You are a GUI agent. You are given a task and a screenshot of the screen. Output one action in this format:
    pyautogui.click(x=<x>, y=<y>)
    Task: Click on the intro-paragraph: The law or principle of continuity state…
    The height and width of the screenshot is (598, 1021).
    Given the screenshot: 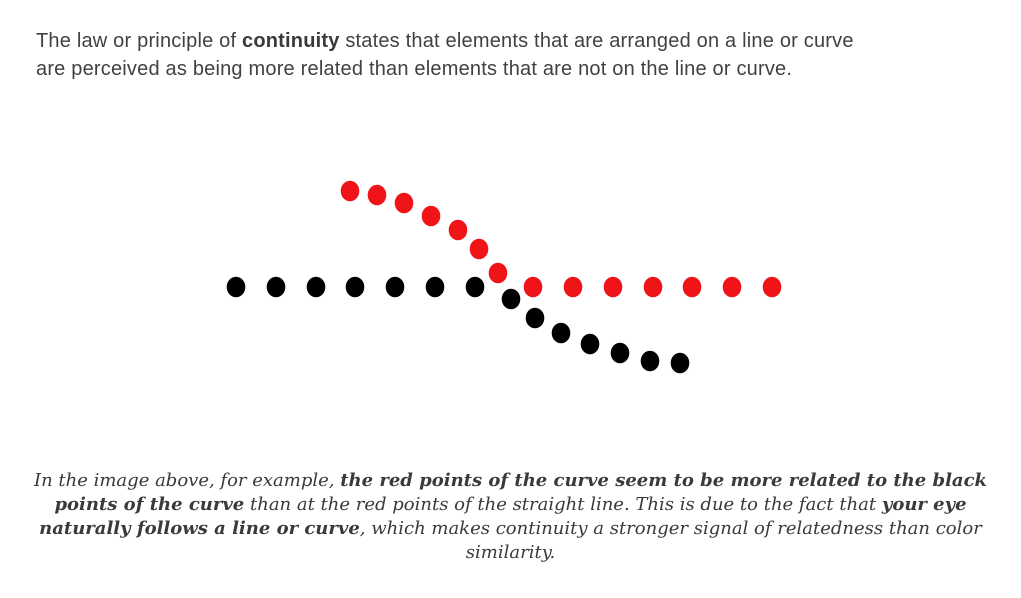 What is the action you would take?
    pyautogui.click(x=516, y=55)
    